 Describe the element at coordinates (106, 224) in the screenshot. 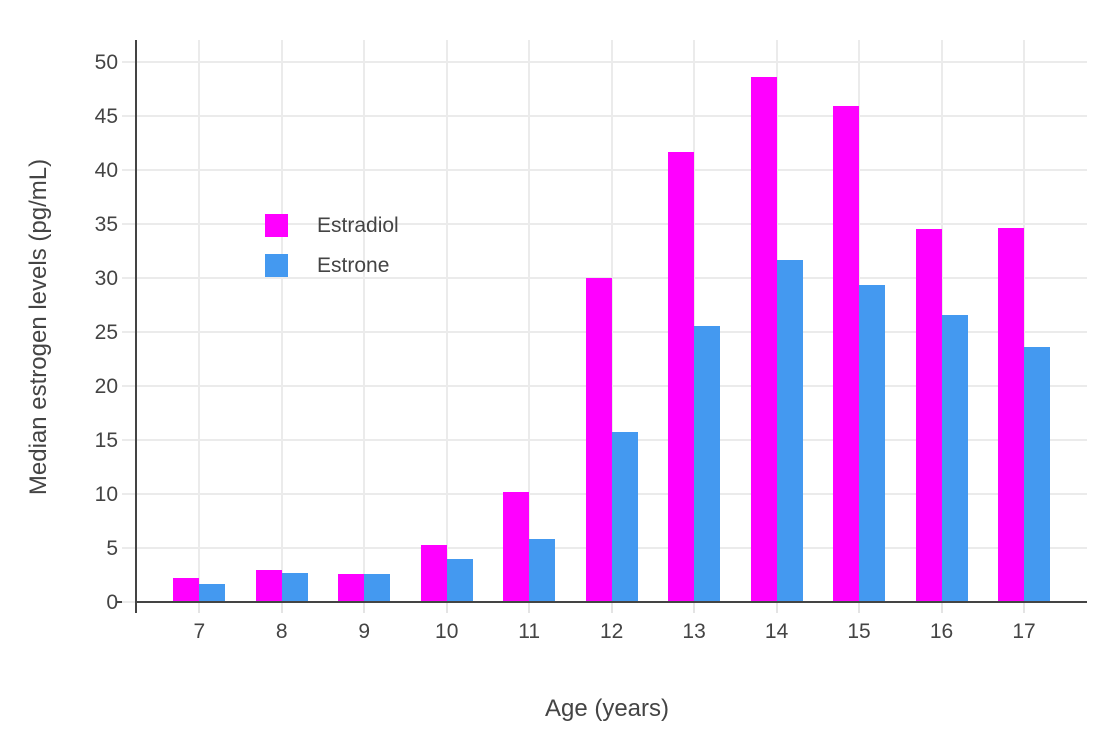

I see `y-tick-label-35: 35` at that location.